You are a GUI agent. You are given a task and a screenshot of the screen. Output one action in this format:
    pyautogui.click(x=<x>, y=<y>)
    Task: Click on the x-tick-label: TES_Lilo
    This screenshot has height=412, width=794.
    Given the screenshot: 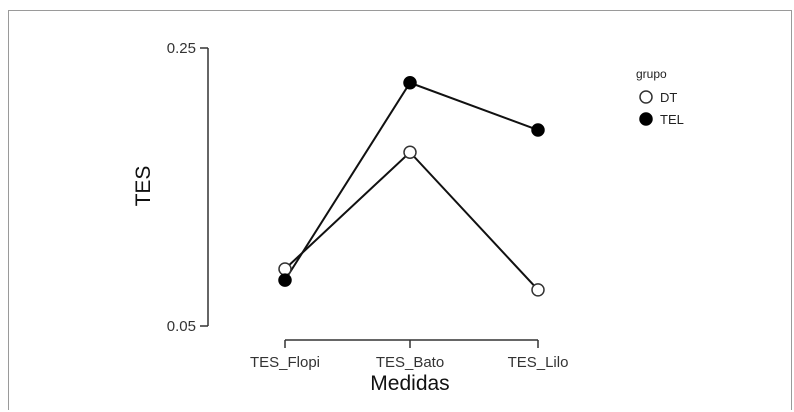 What is the action you would take?
    pyautogui.click(x=538, y=362)
    